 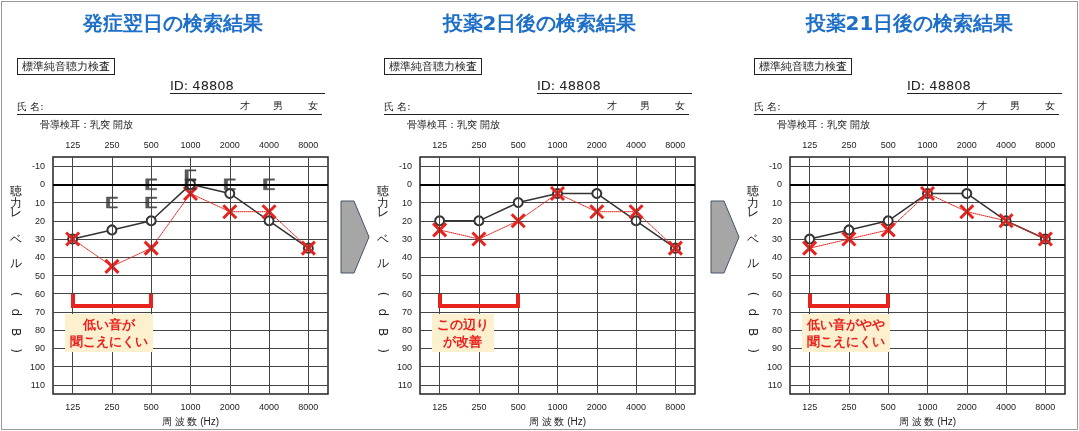 I want to click on annotation: この辺り, so click(x=462, y=325).